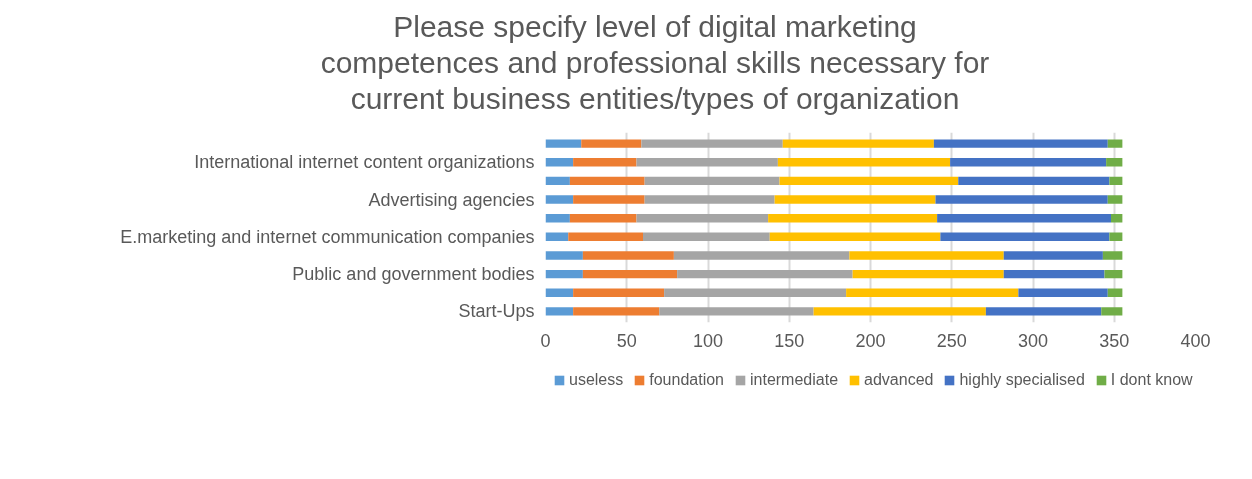 This screenshot has width=1252, height=479. What do you see at coordinates (870, 340) in the screenshot?
I see `x-tick-label: 200` at bounding box center [870, 340].